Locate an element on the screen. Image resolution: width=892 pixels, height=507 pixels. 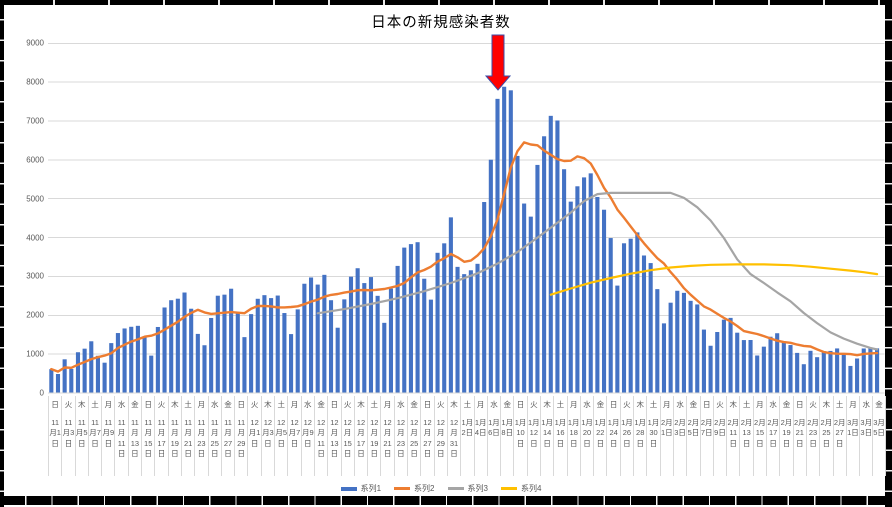
annotation-arrow-down is located at coordinates (498, 62).